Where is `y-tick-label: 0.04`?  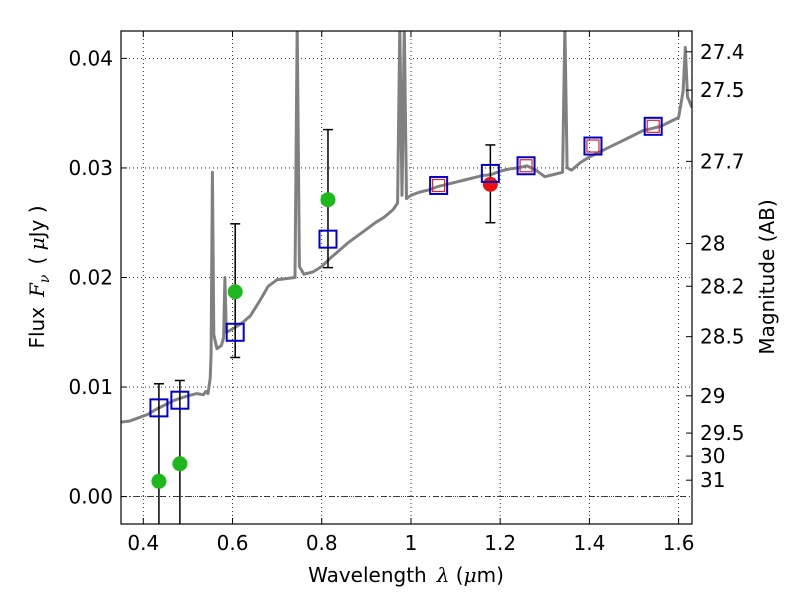
y-tick-label: 0.04 is located at coordinates (90, 58).